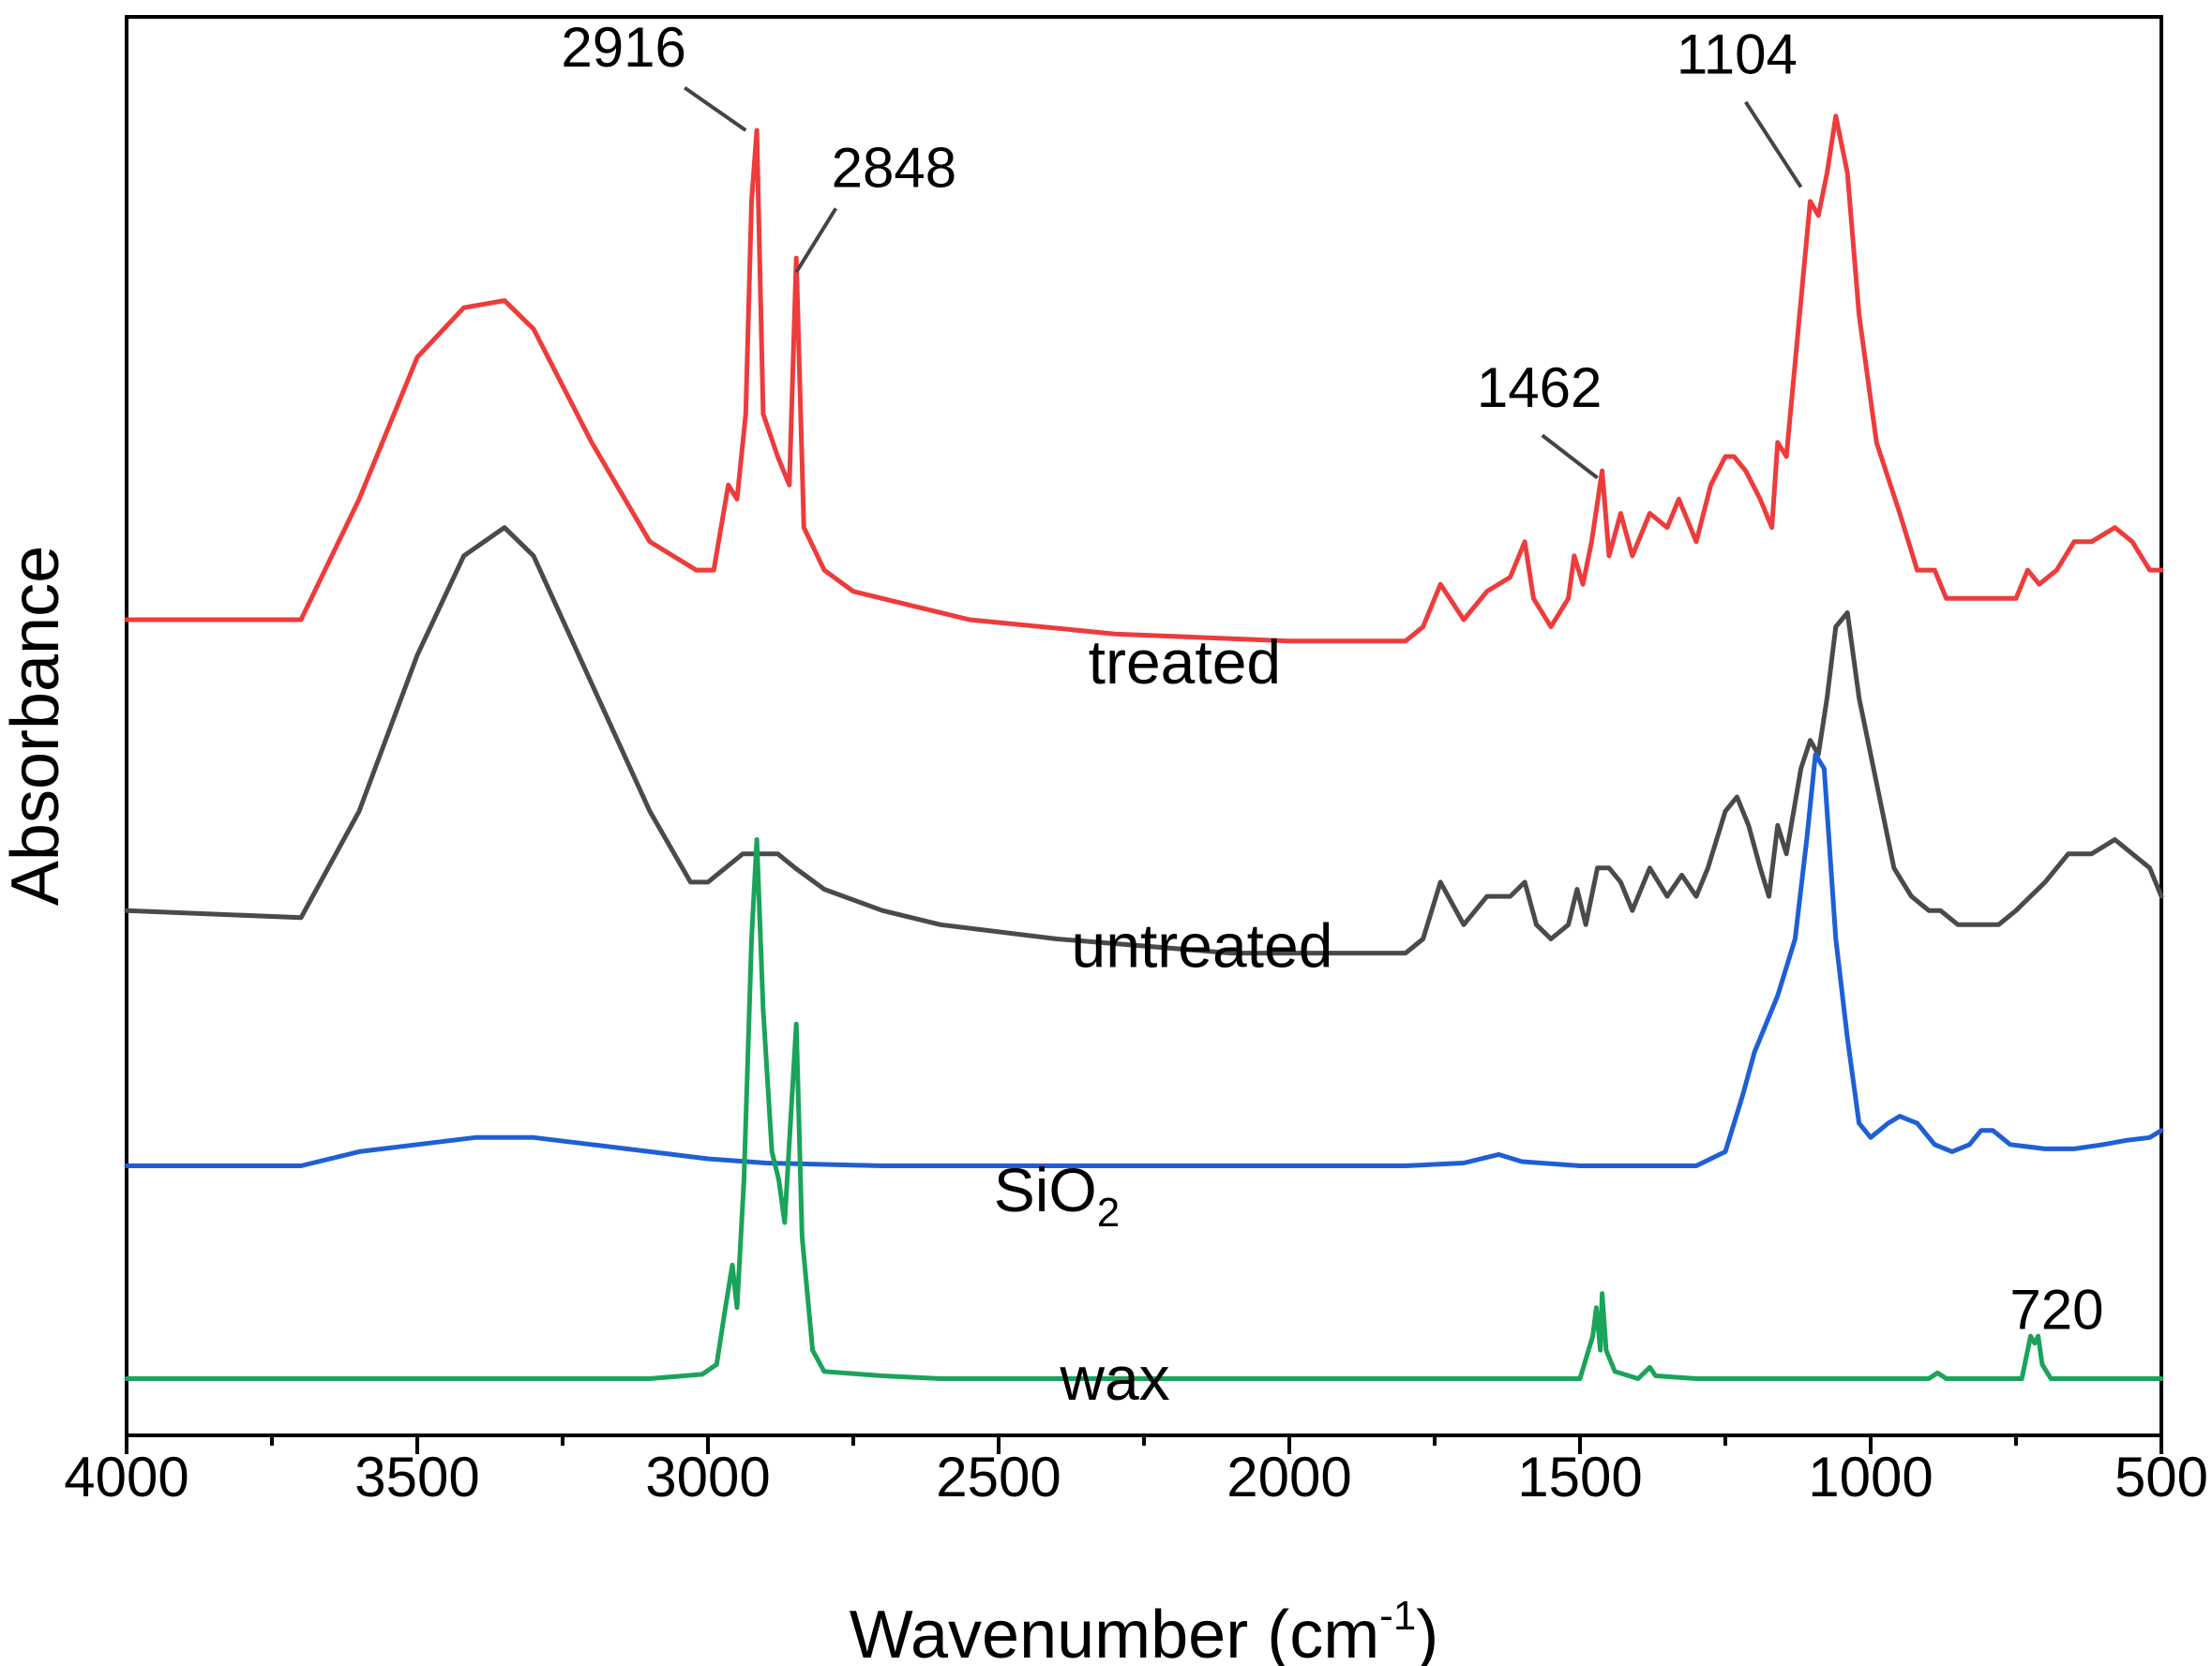 Image resolution: width=2212 pixels, height=1666 pixels. I want to click on x-axis-ticks: 4000 3500 3000 2500 2000 1500 1000 500, so click(1136, 1472).